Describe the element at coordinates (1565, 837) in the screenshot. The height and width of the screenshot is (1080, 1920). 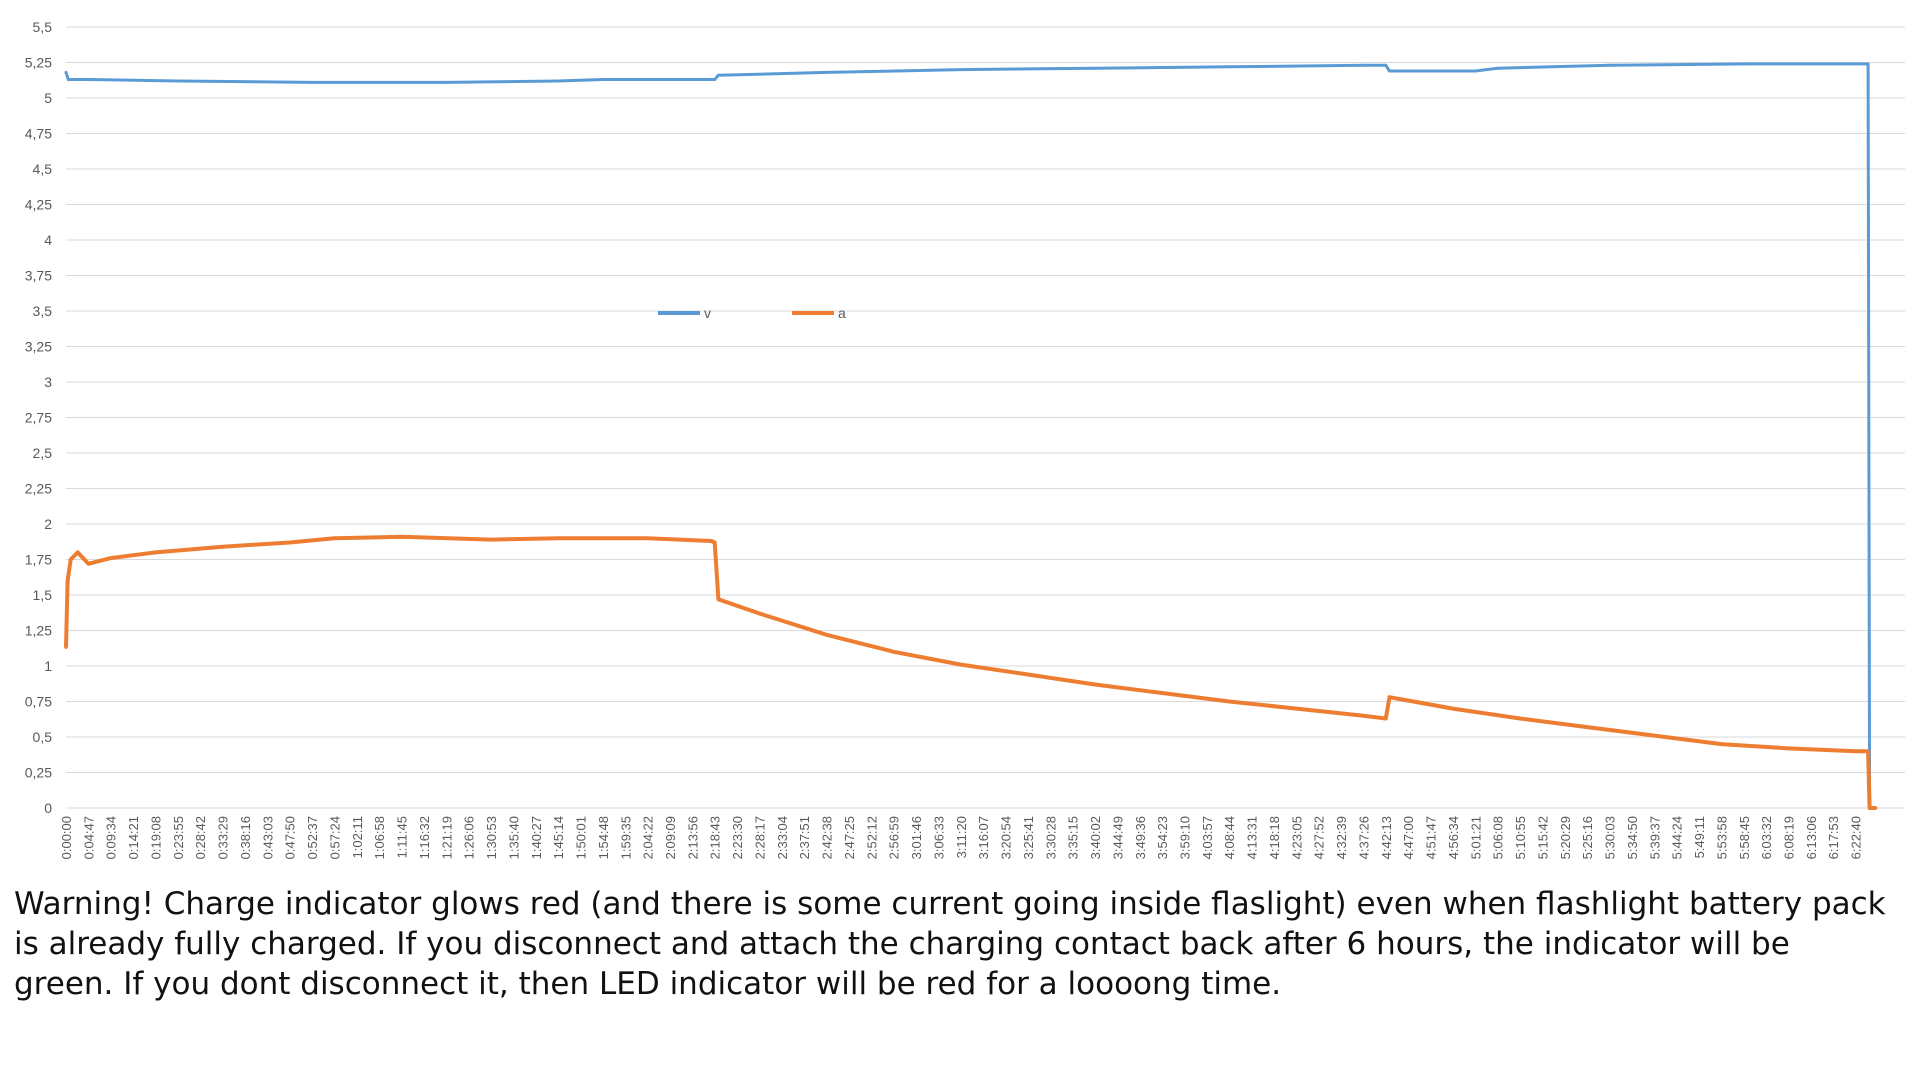
I see `x-tick-label: 5:20:29` at that location.